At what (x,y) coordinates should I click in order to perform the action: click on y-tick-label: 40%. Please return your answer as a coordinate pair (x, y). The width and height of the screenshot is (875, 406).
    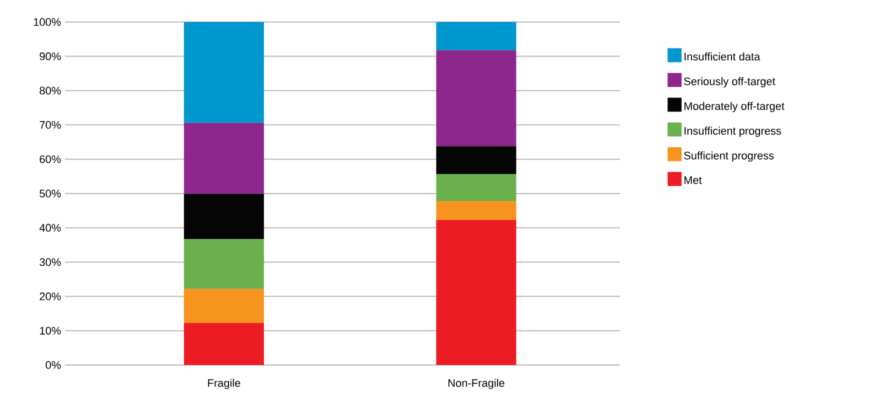
    Looking at the image, I should click on (50, 228).